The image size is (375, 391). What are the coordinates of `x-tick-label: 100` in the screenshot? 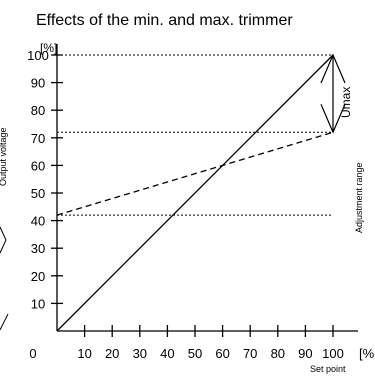 It's located at (333, 353).